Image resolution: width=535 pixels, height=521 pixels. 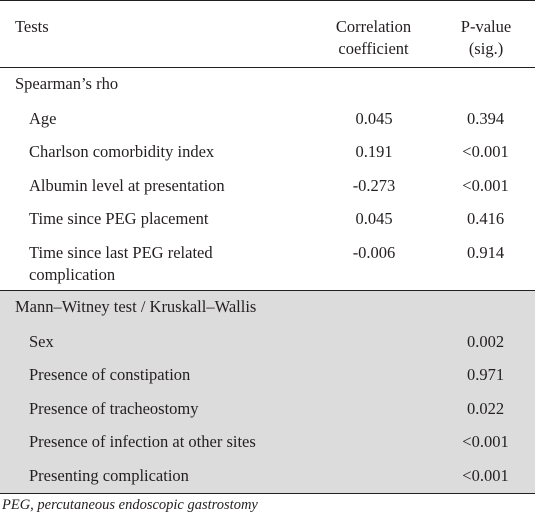 What do you see at coordinates (152, 409) in the screenshot?
I see `row-test-name: Presence of tracheostomy` at bounding box center [152, 409].